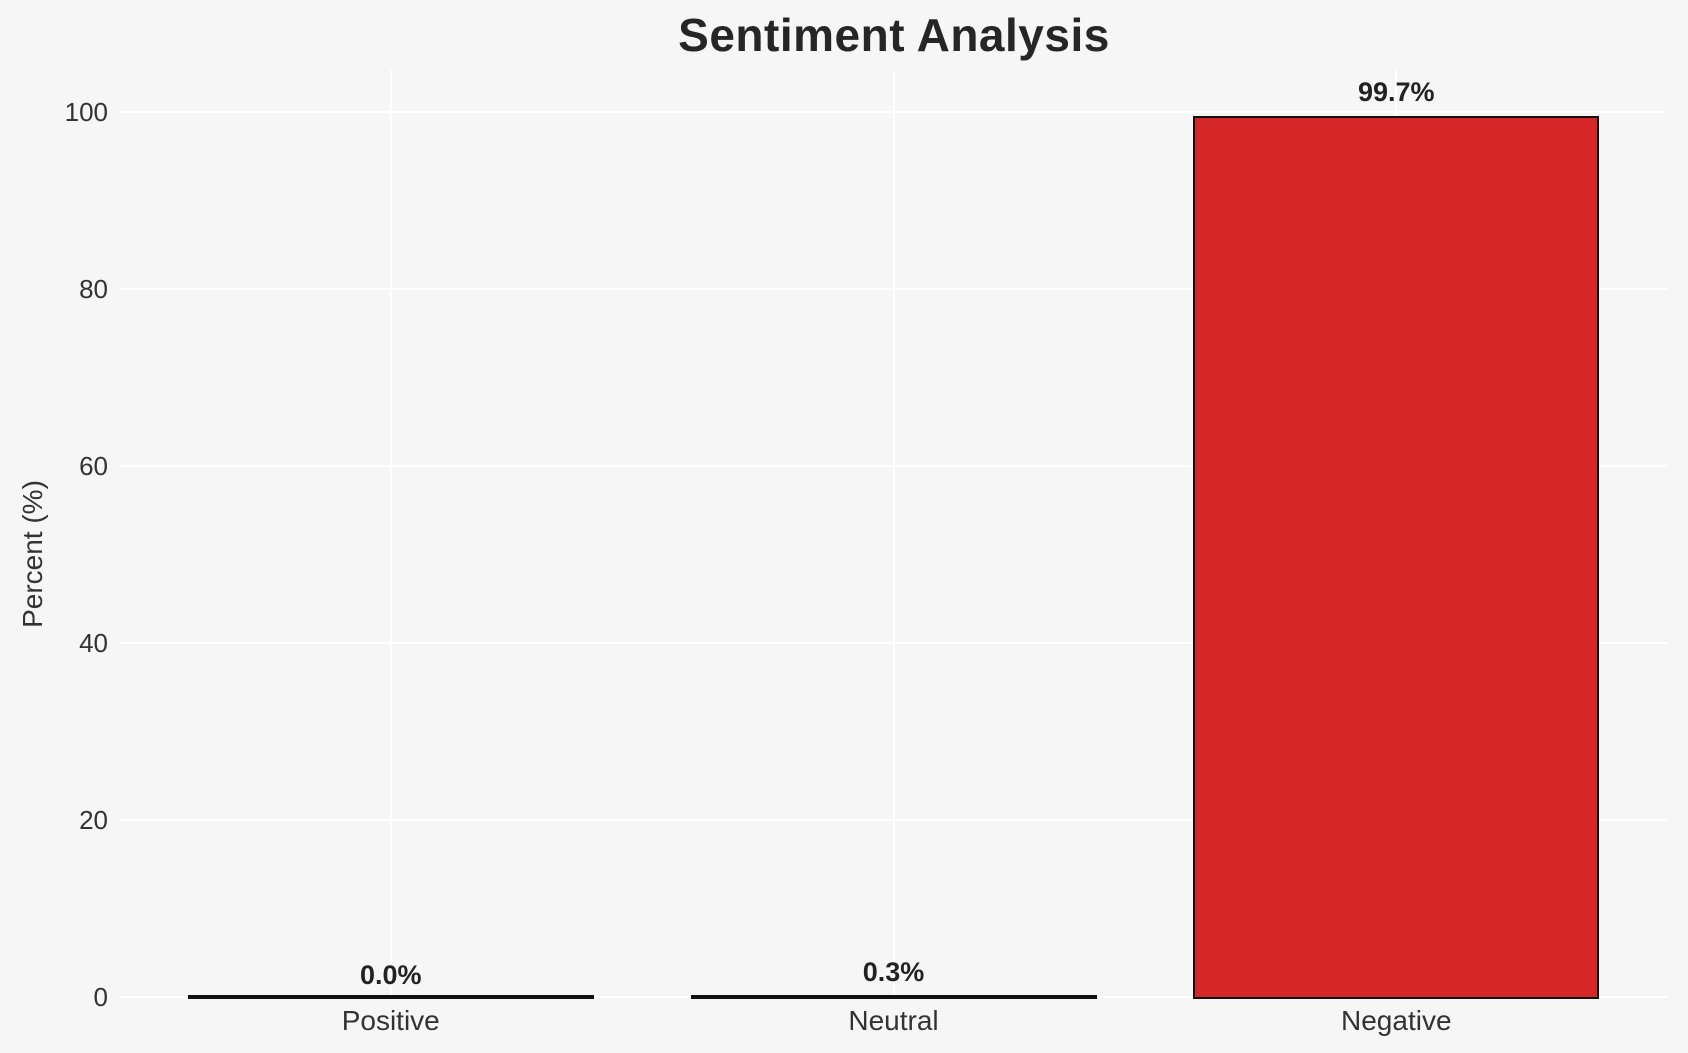 This screenshot has height=1053, width=1688. Describe the element at coordinates (893, 997) in the screenshot. I see `bar-neutral` at that location.